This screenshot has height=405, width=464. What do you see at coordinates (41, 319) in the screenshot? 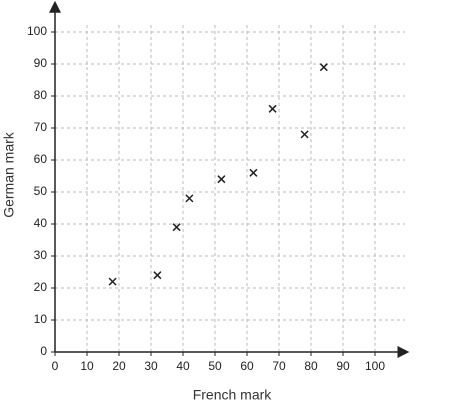
I see `y-tick-label: 10` at bounding box center [41, 319].